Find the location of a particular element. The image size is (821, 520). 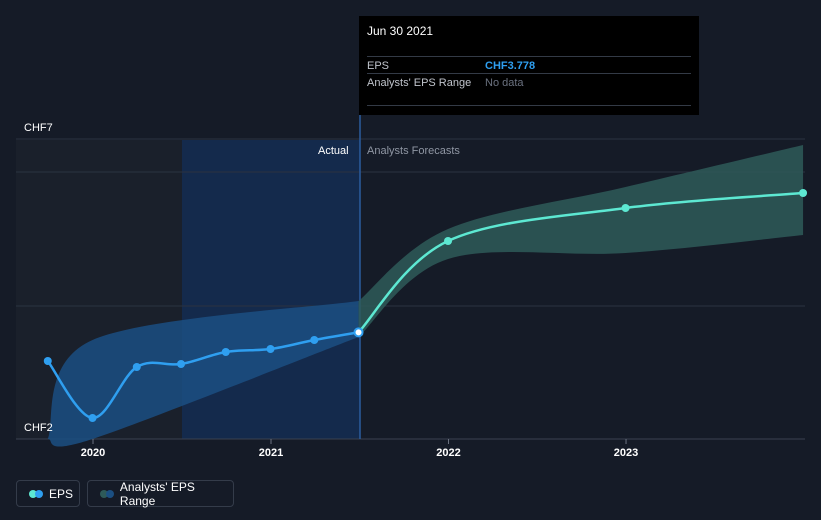

tooltip-eps-row: EPS CHF3.778 is located at coordinates (529, 65).